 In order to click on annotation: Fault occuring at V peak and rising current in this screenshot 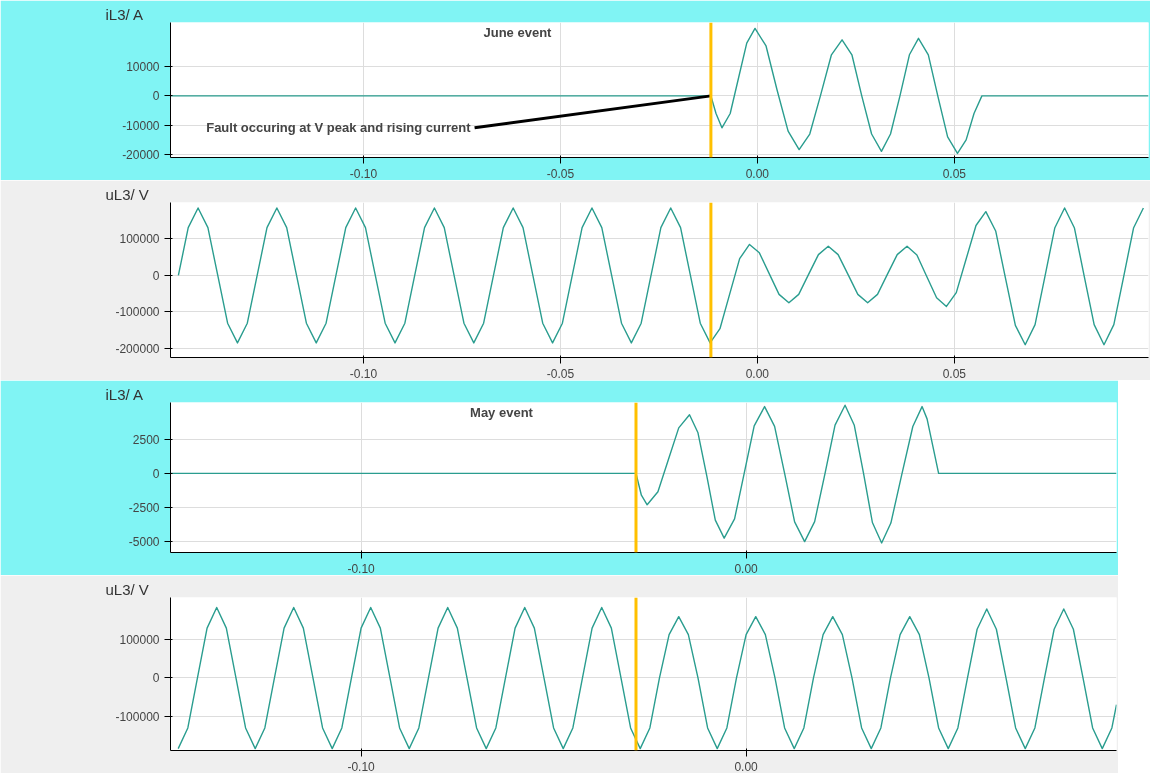, I will do `click(339, 128)`.